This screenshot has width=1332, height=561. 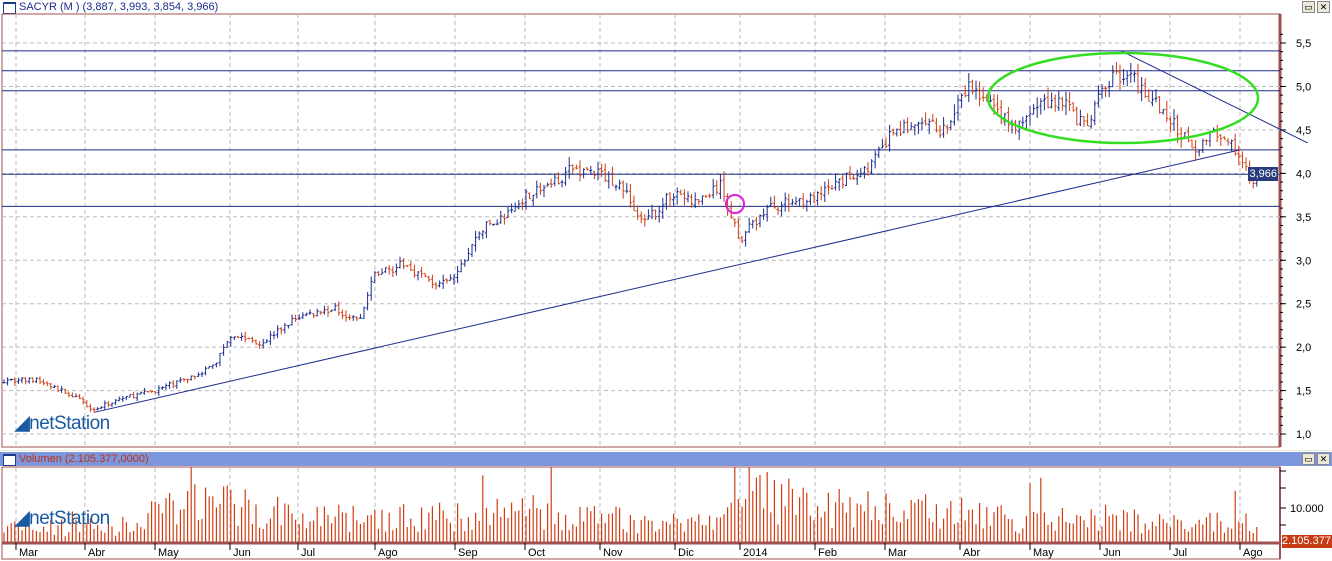 What do you see at coordinates (468, 553) in the screenshot?
I see `x-tick-label: Sep` at bounding box center [468, 553].